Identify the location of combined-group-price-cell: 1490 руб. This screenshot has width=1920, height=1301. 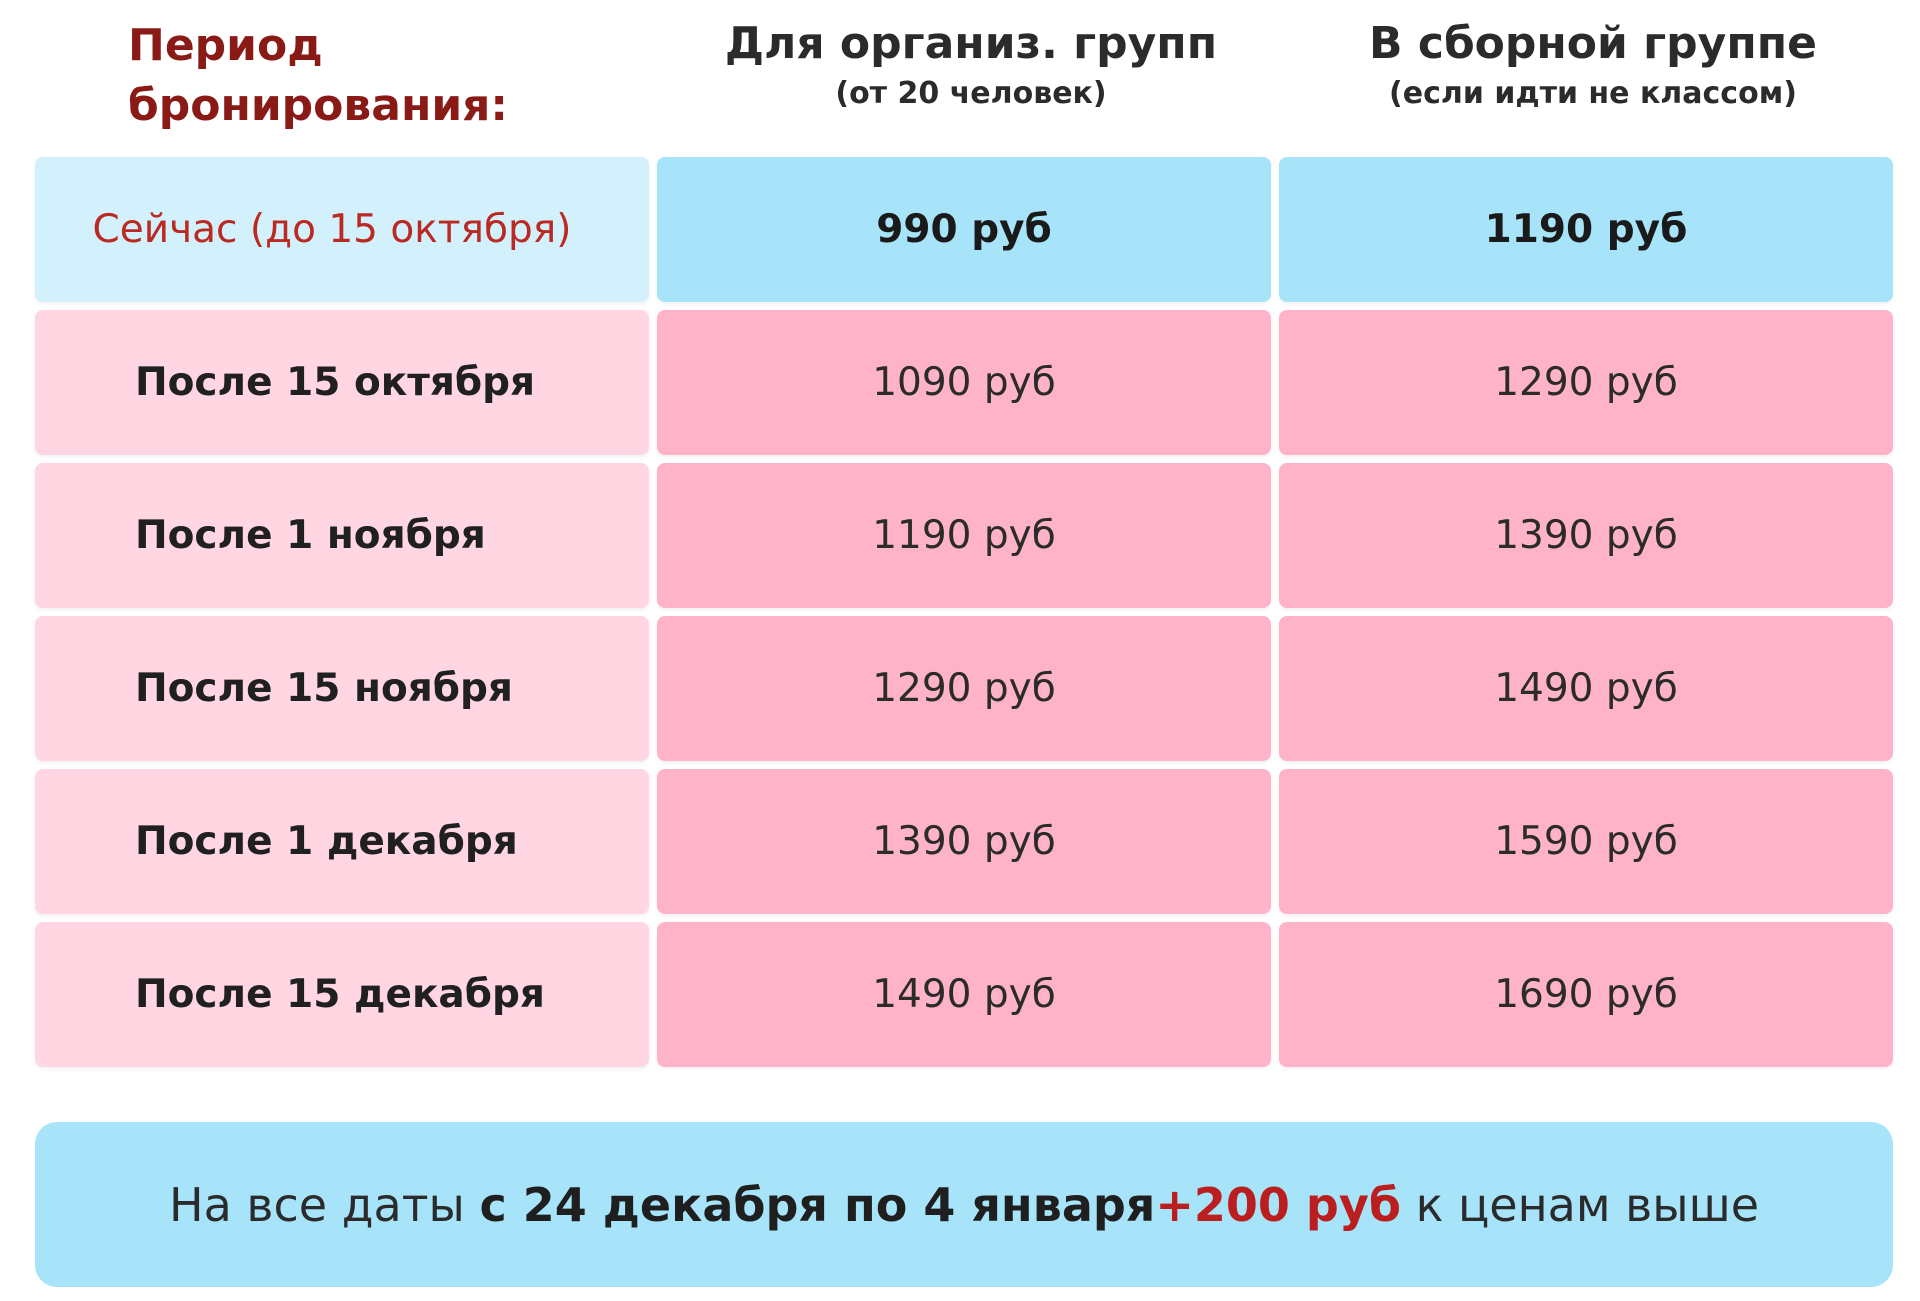
(1586, 688).